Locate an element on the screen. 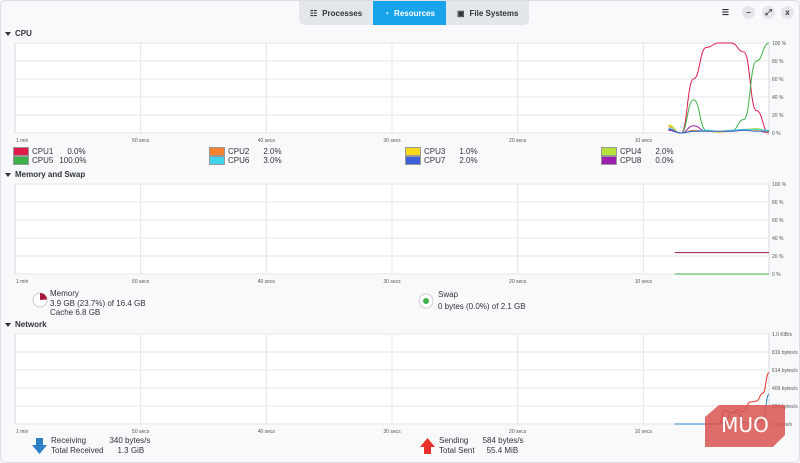 This screenshot has height=463, width=800. maximize-button: ⤢ is located at coordinates (768, 12).